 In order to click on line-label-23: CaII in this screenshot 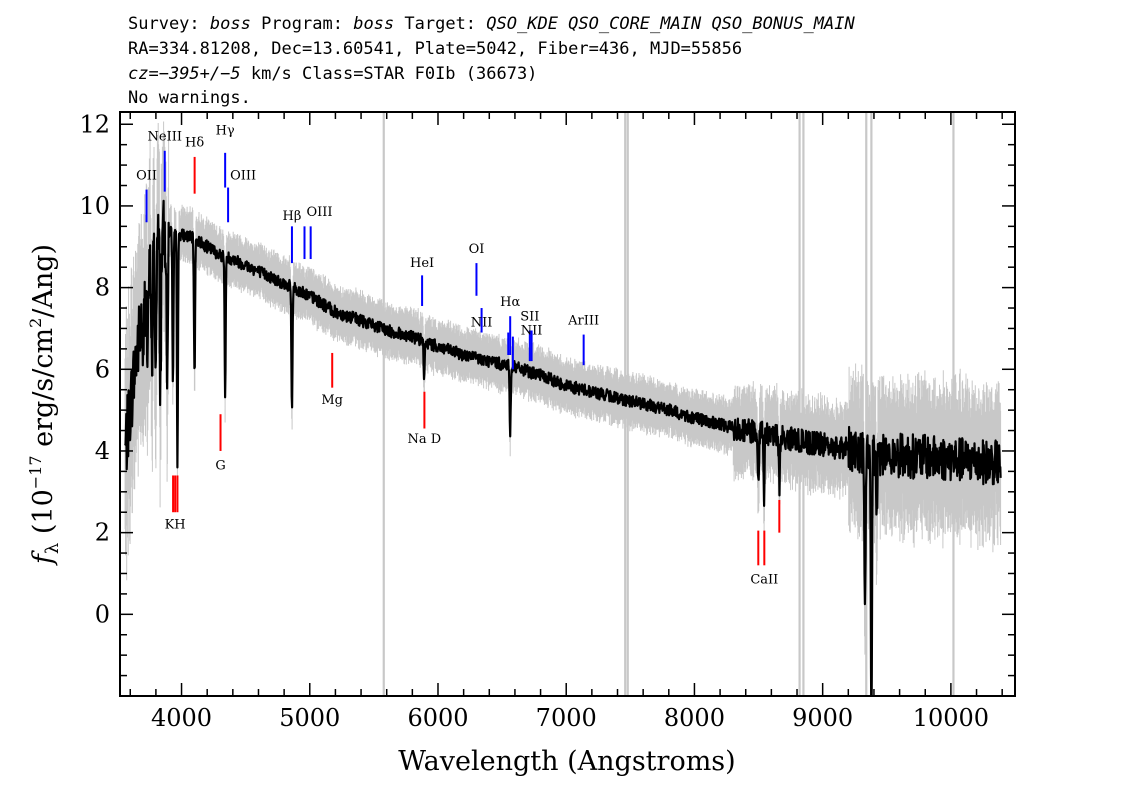, I will do `click(764, 580)`.